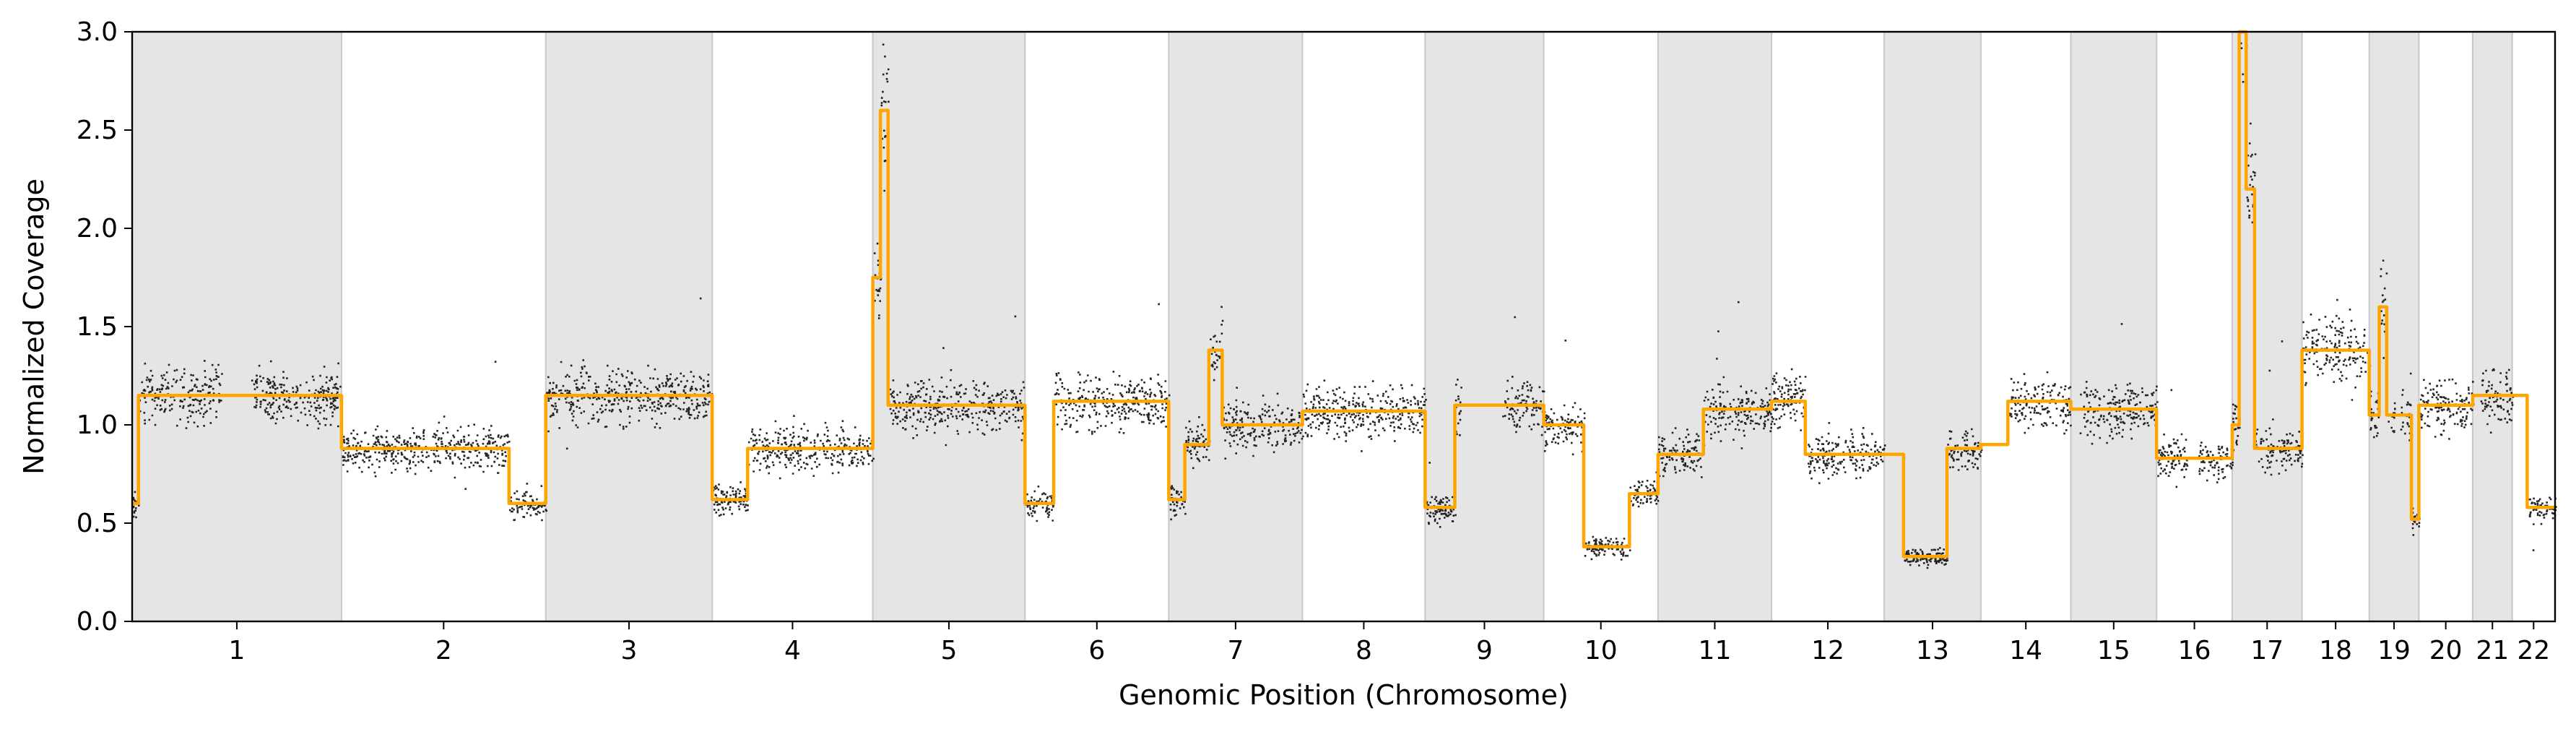  What do you see at coordinates (237, 439) in the screenshot?
I see `points-chr1` at bounding box center [237, 439].